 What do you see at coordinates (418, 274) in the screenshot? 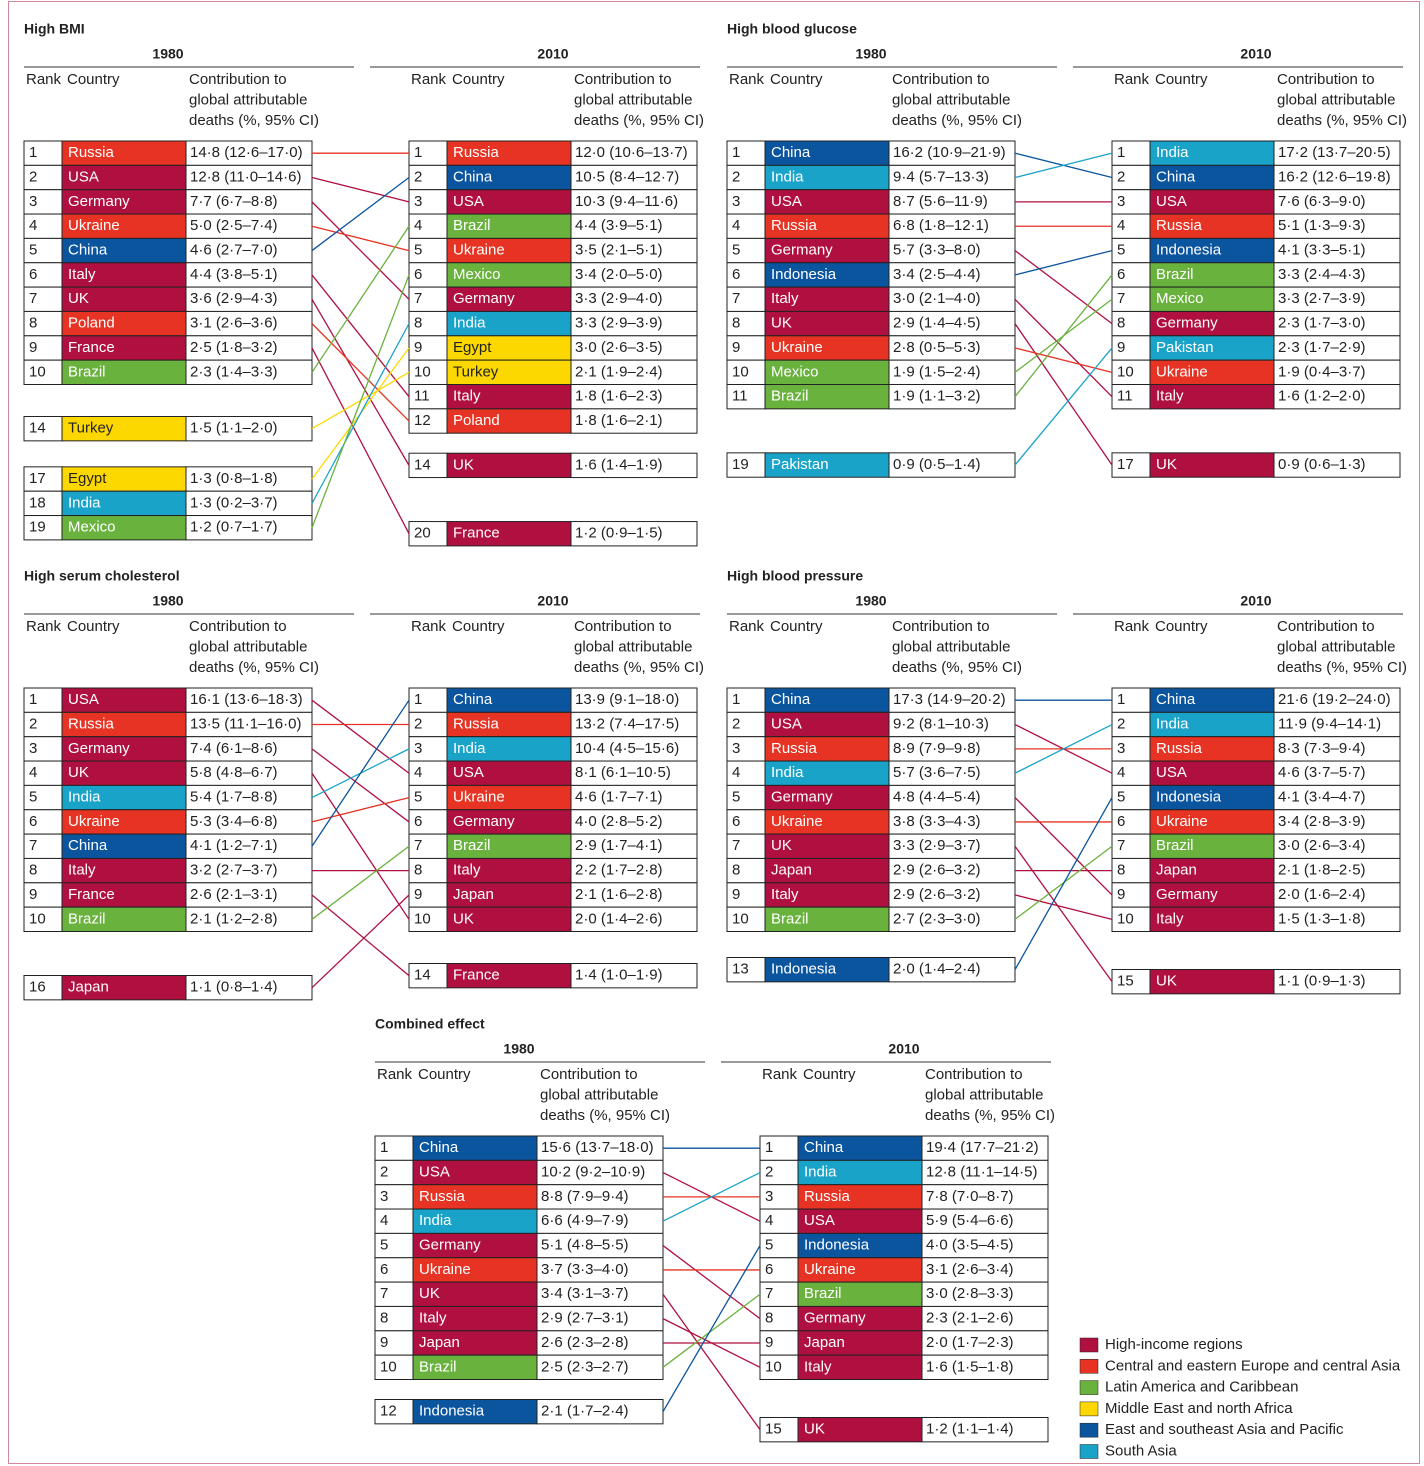
I see `rank: 6` at bounding box center [418, 274].